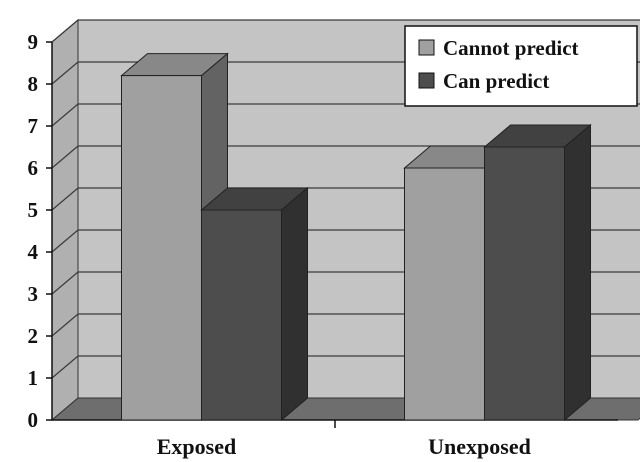  What do you see at coordinates (33, 84) in the screenshot?
I see `y-tick-label: 8` at bounding box center [33, 84].